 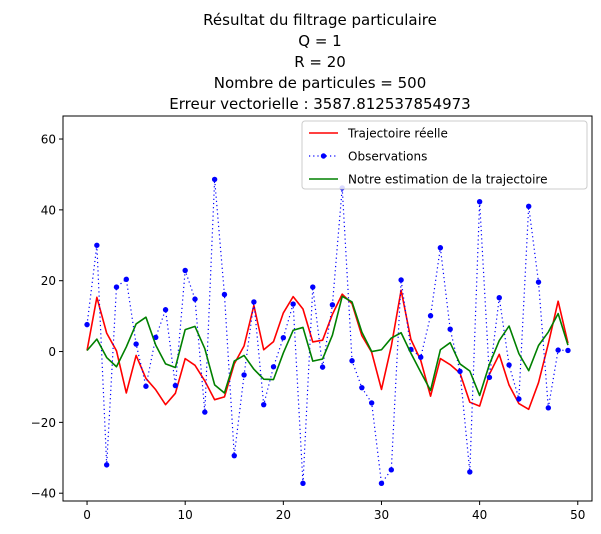 I want to click on x-tick-label: 10, so click(x=185, y=515).